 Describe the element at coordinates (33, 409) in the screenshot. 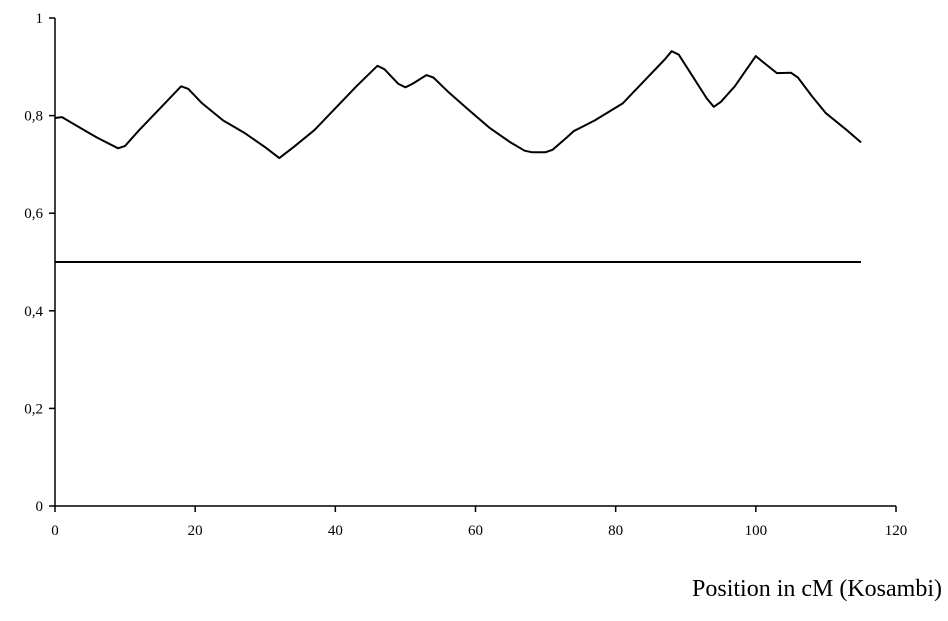

I see `y-tick-label: 0,2` at that location.